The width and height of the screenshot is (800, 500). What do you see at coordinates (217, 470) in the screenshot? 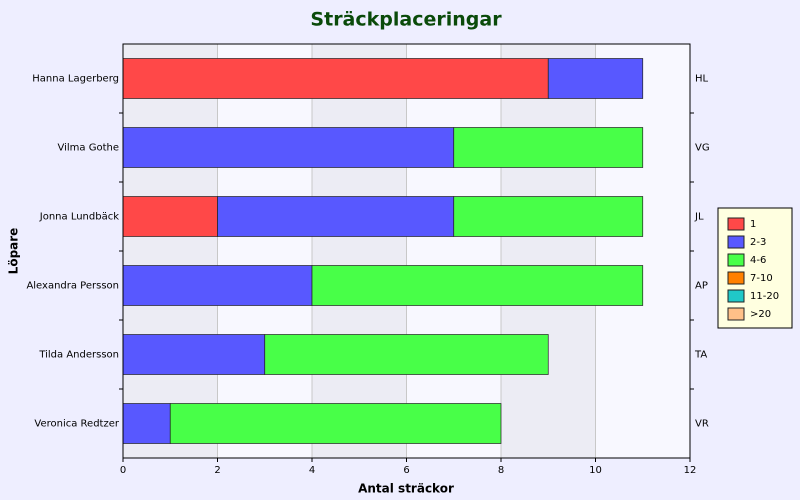
I see `x-tick-label: 2` at bounding box center [217, 470].